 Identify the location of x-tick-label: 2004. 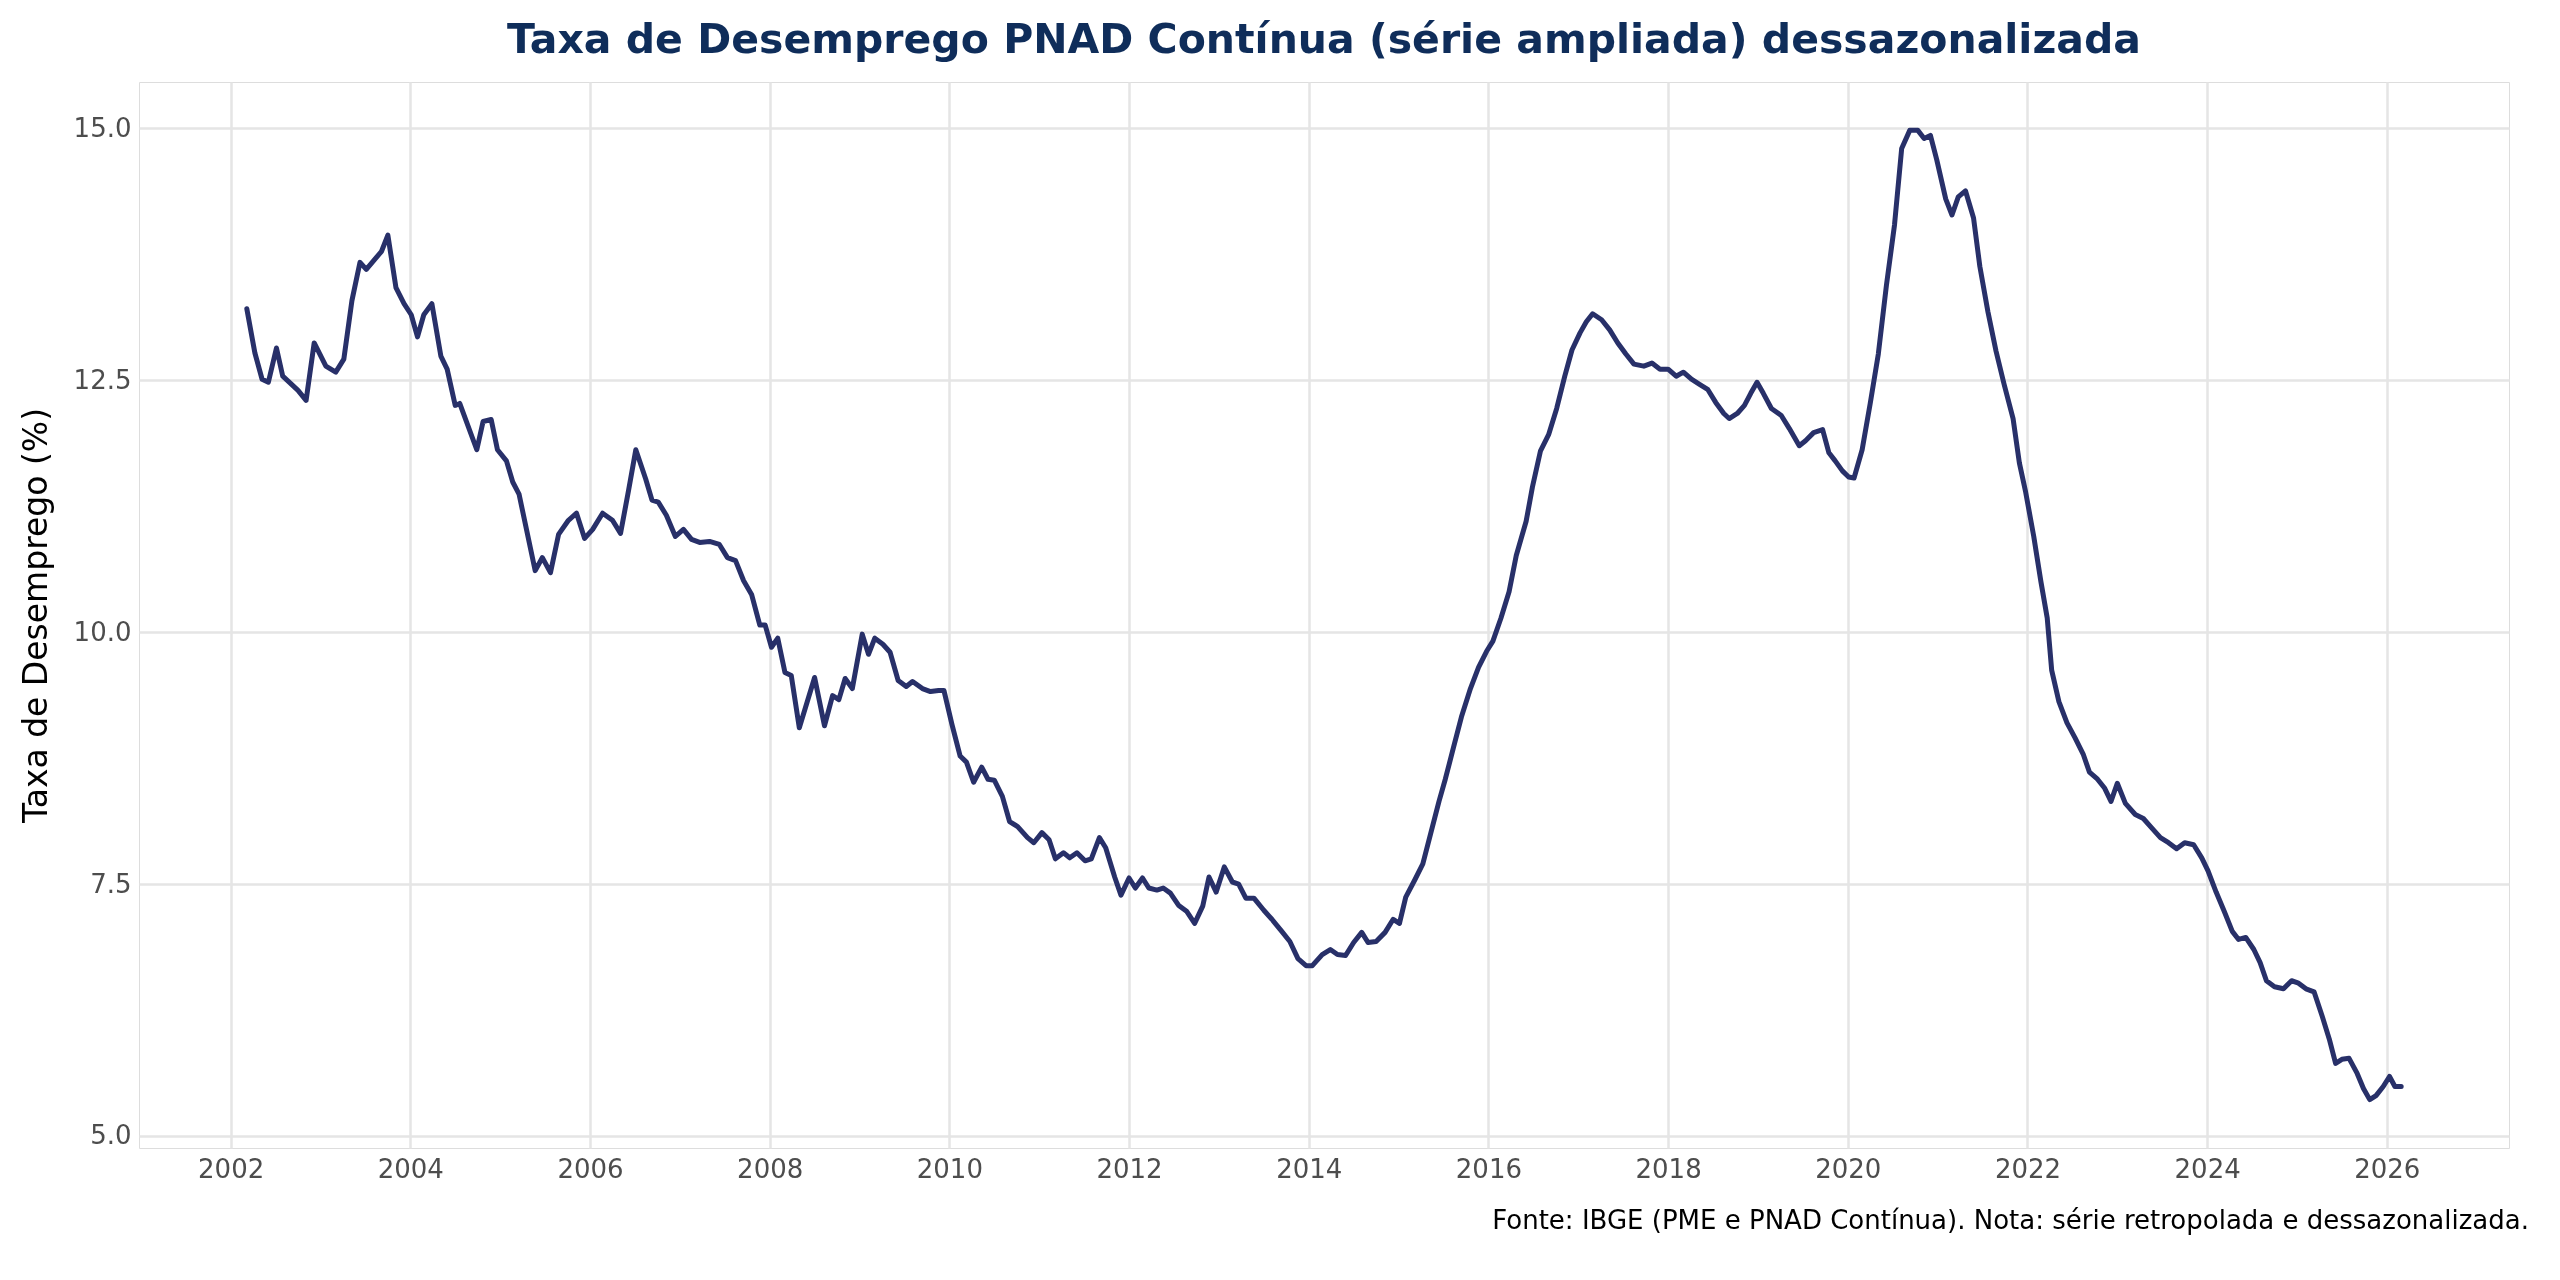
(410, 1168).